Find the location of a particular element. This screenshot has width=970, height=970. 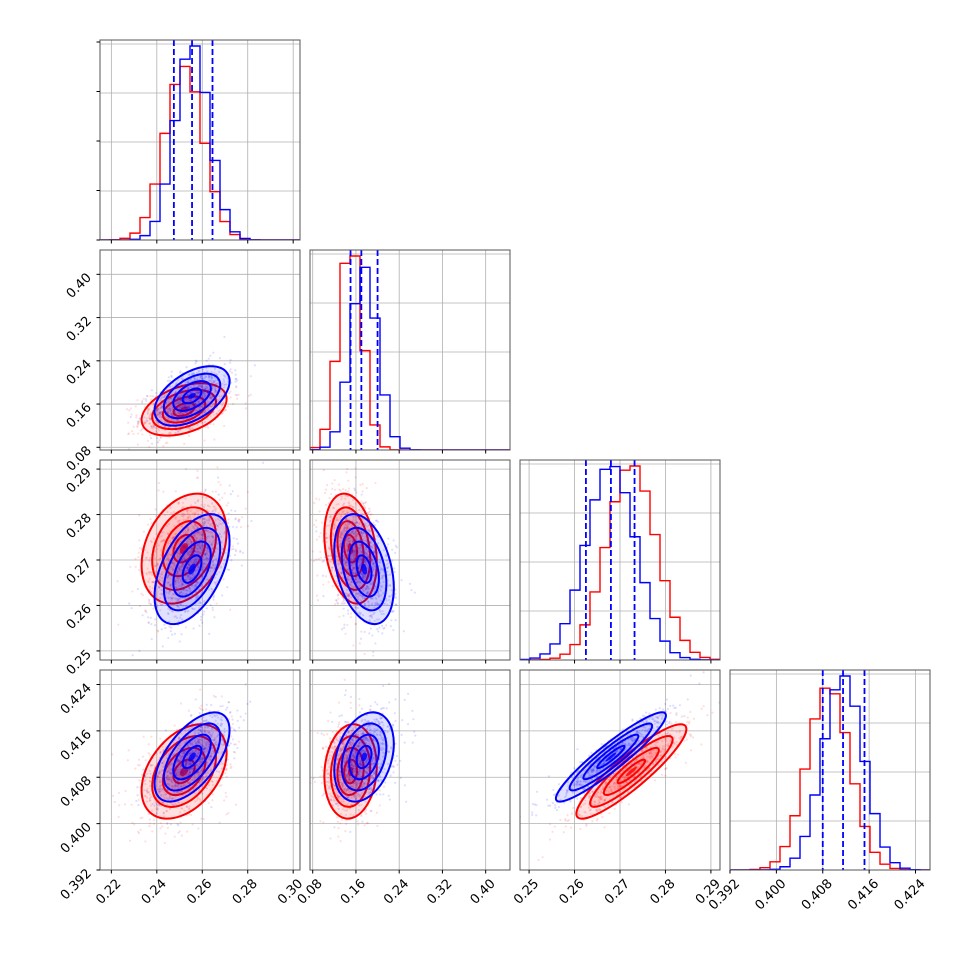

panel-frame is located at coordinates (200, 350).